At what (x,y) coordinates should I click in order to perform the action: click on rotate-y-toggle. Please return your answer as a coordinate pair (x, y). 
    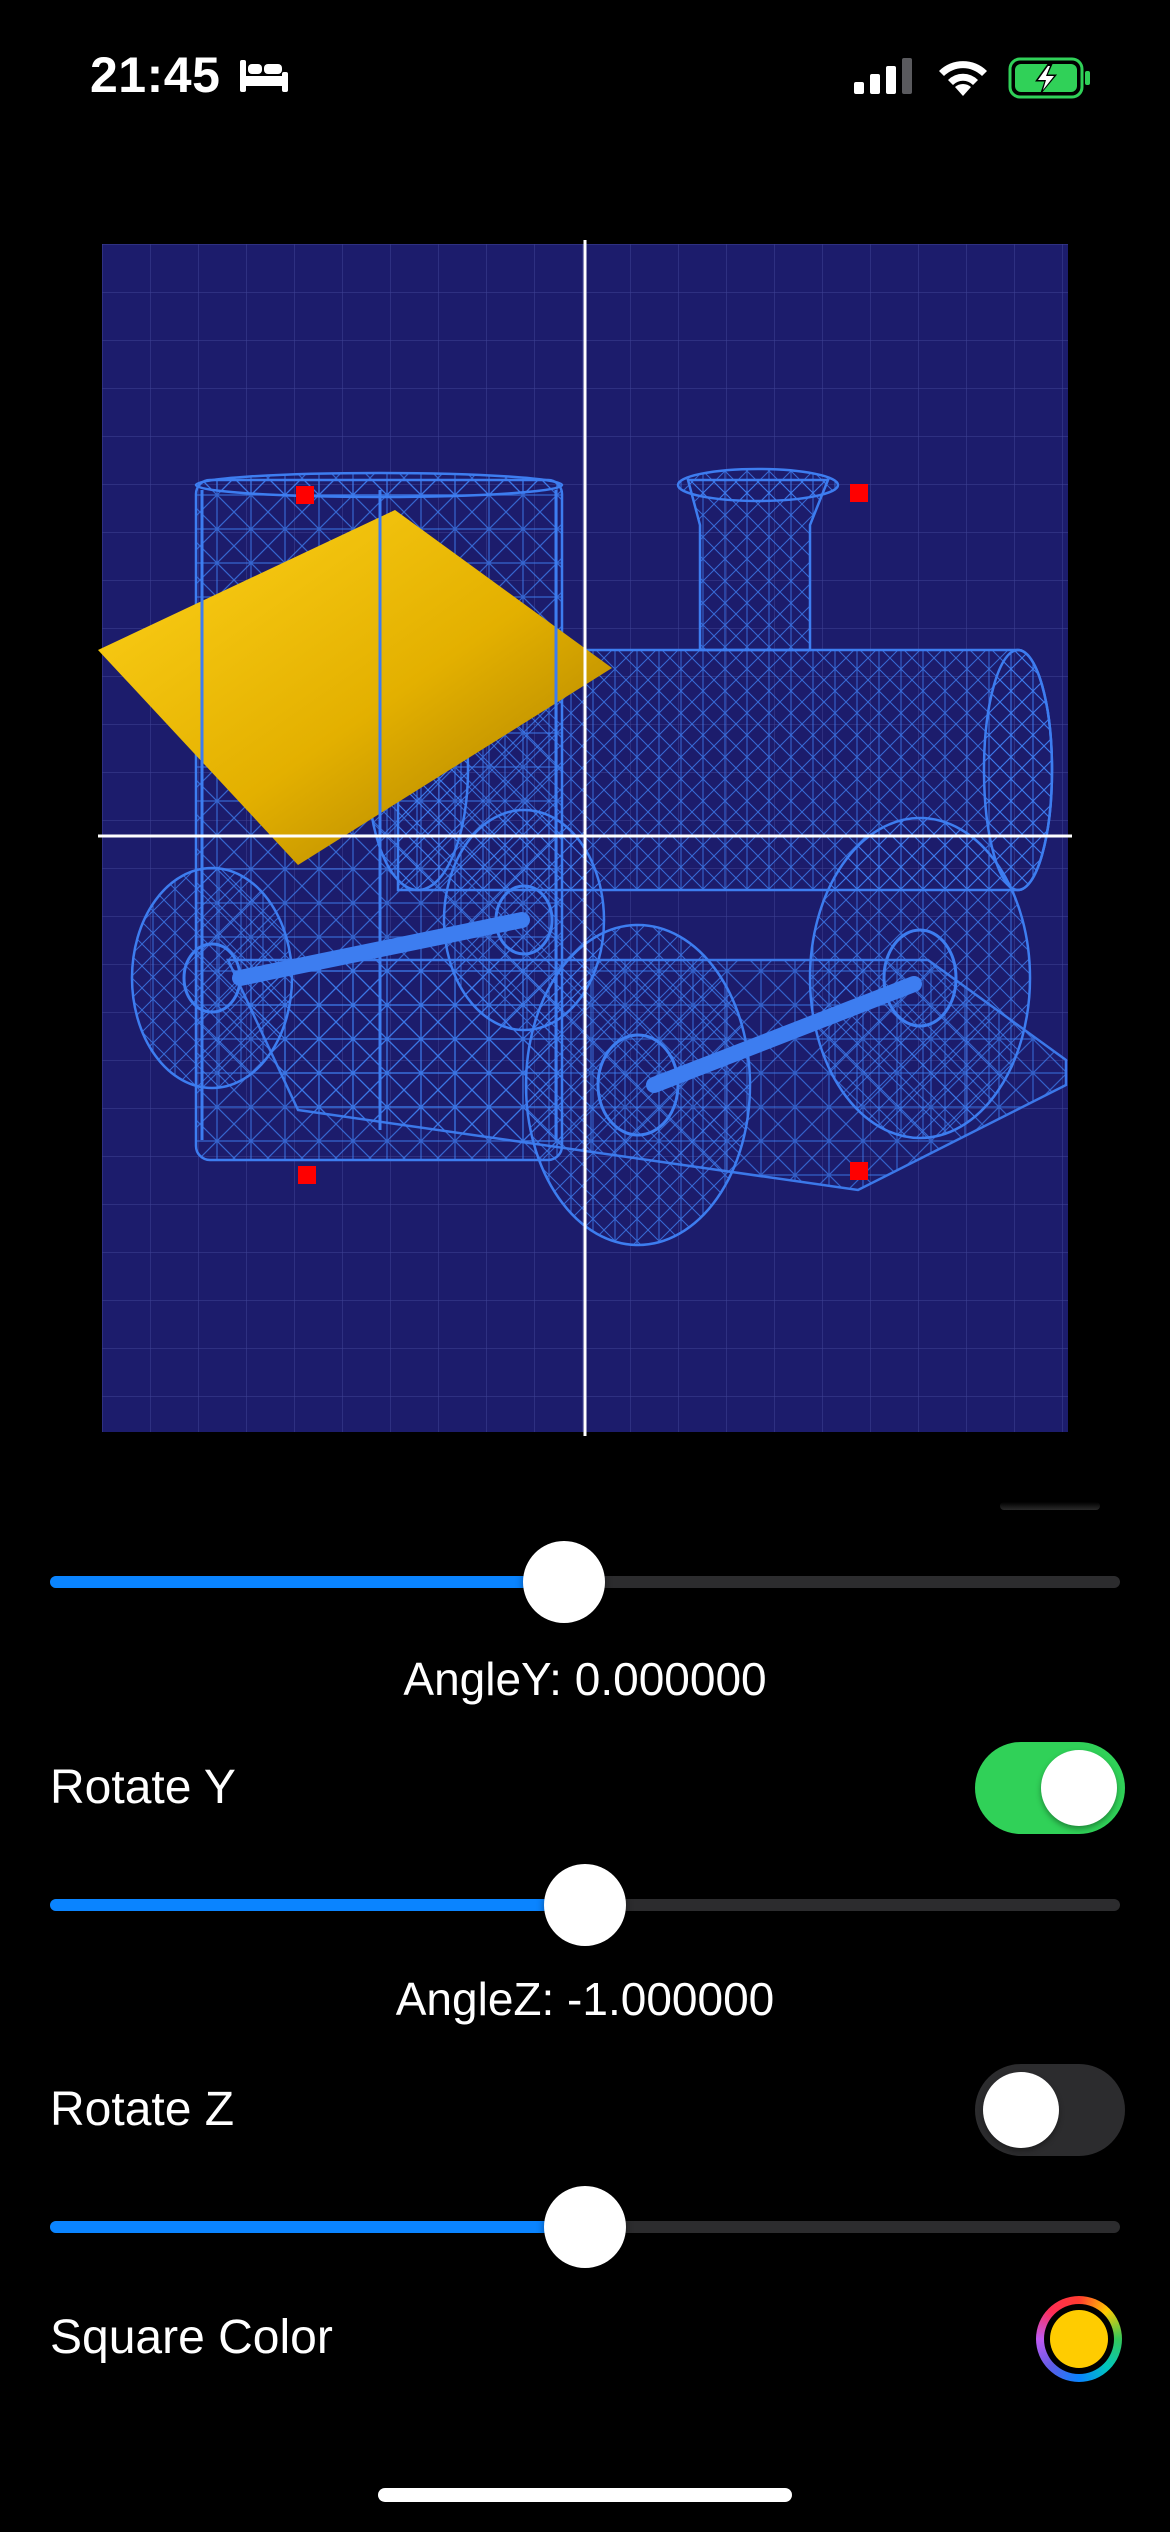
    Looking at the image, I should click on (1050, 1788).